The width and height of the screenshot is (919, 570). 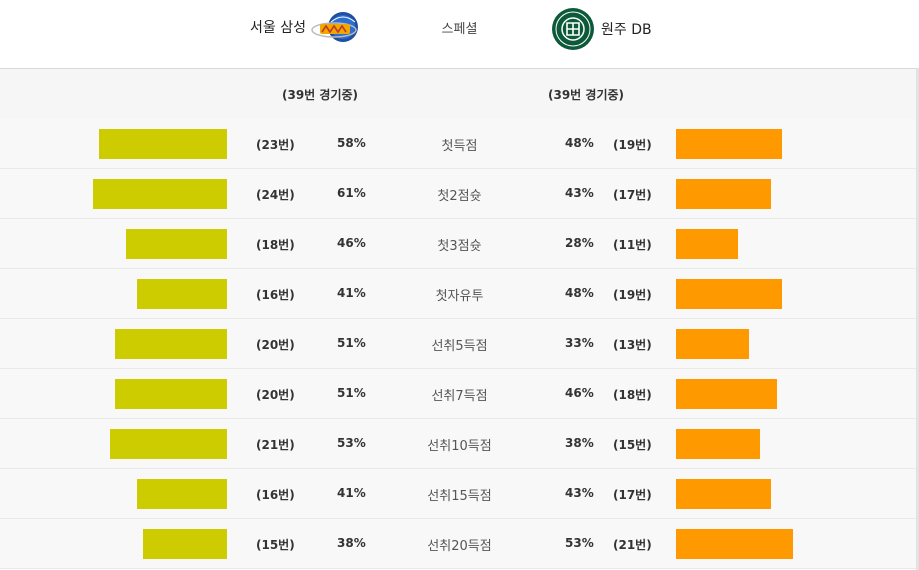 What do you see at coordinates (351, 443) in the screenshot?
I see `home-percent: 53%` at bounding box center [351, 443].